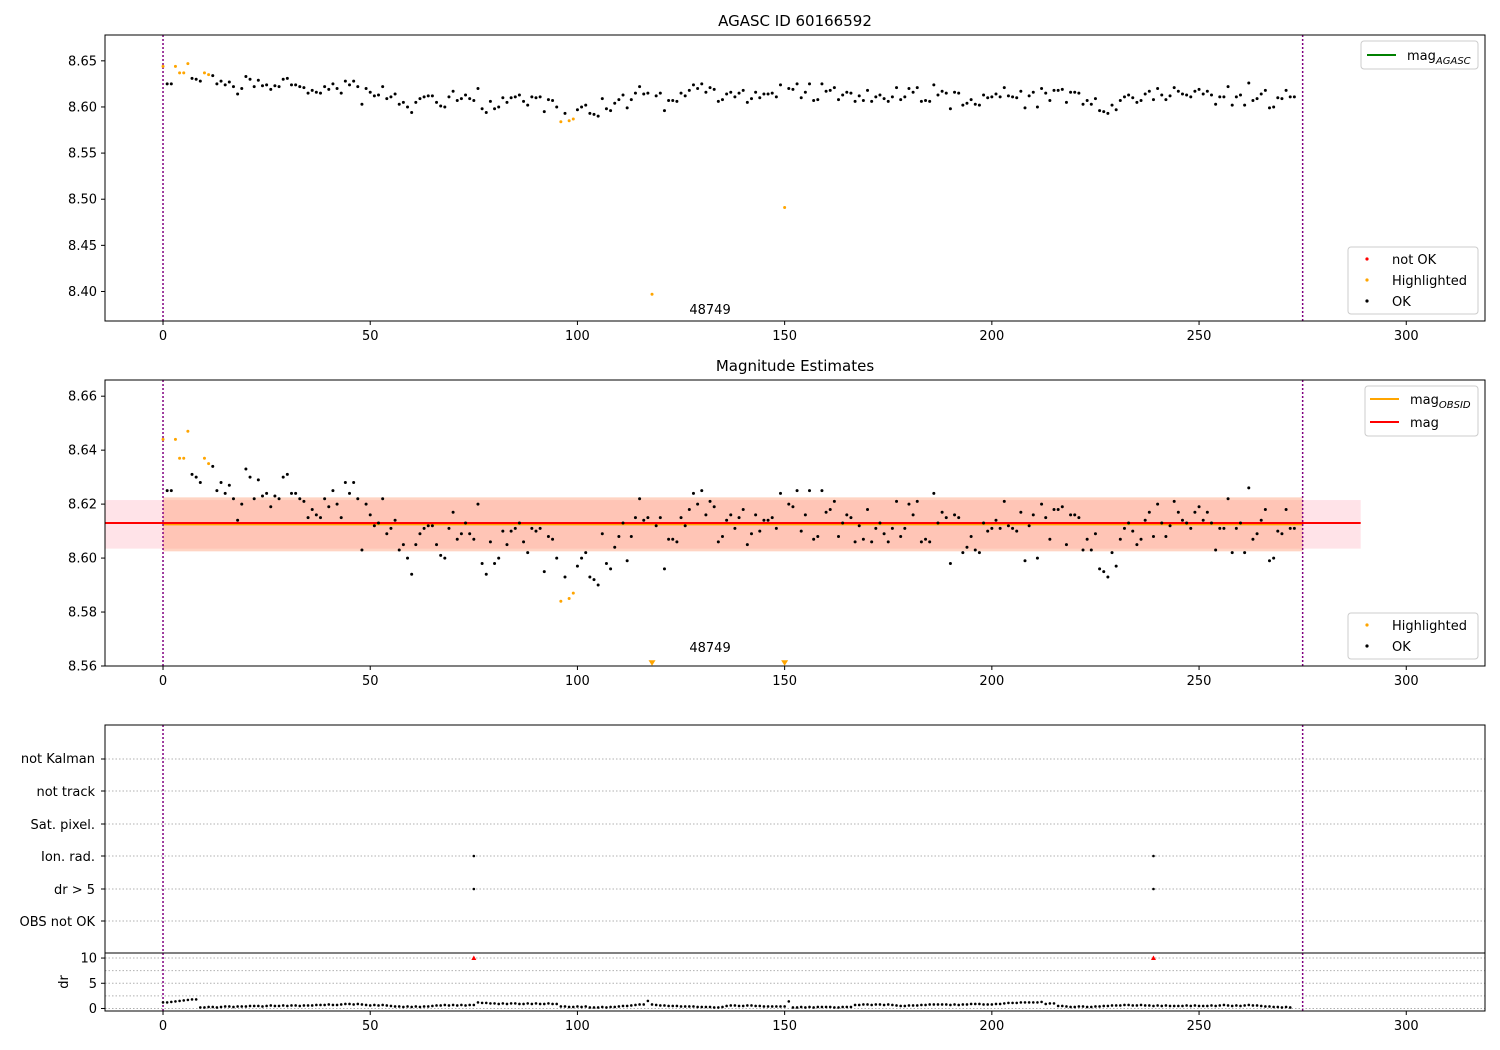 This screenshot has height=1050, width=1500. Describe the element at coordinates (577, 336) in the screenshot. I see `x-tick-label: 100` at that location.